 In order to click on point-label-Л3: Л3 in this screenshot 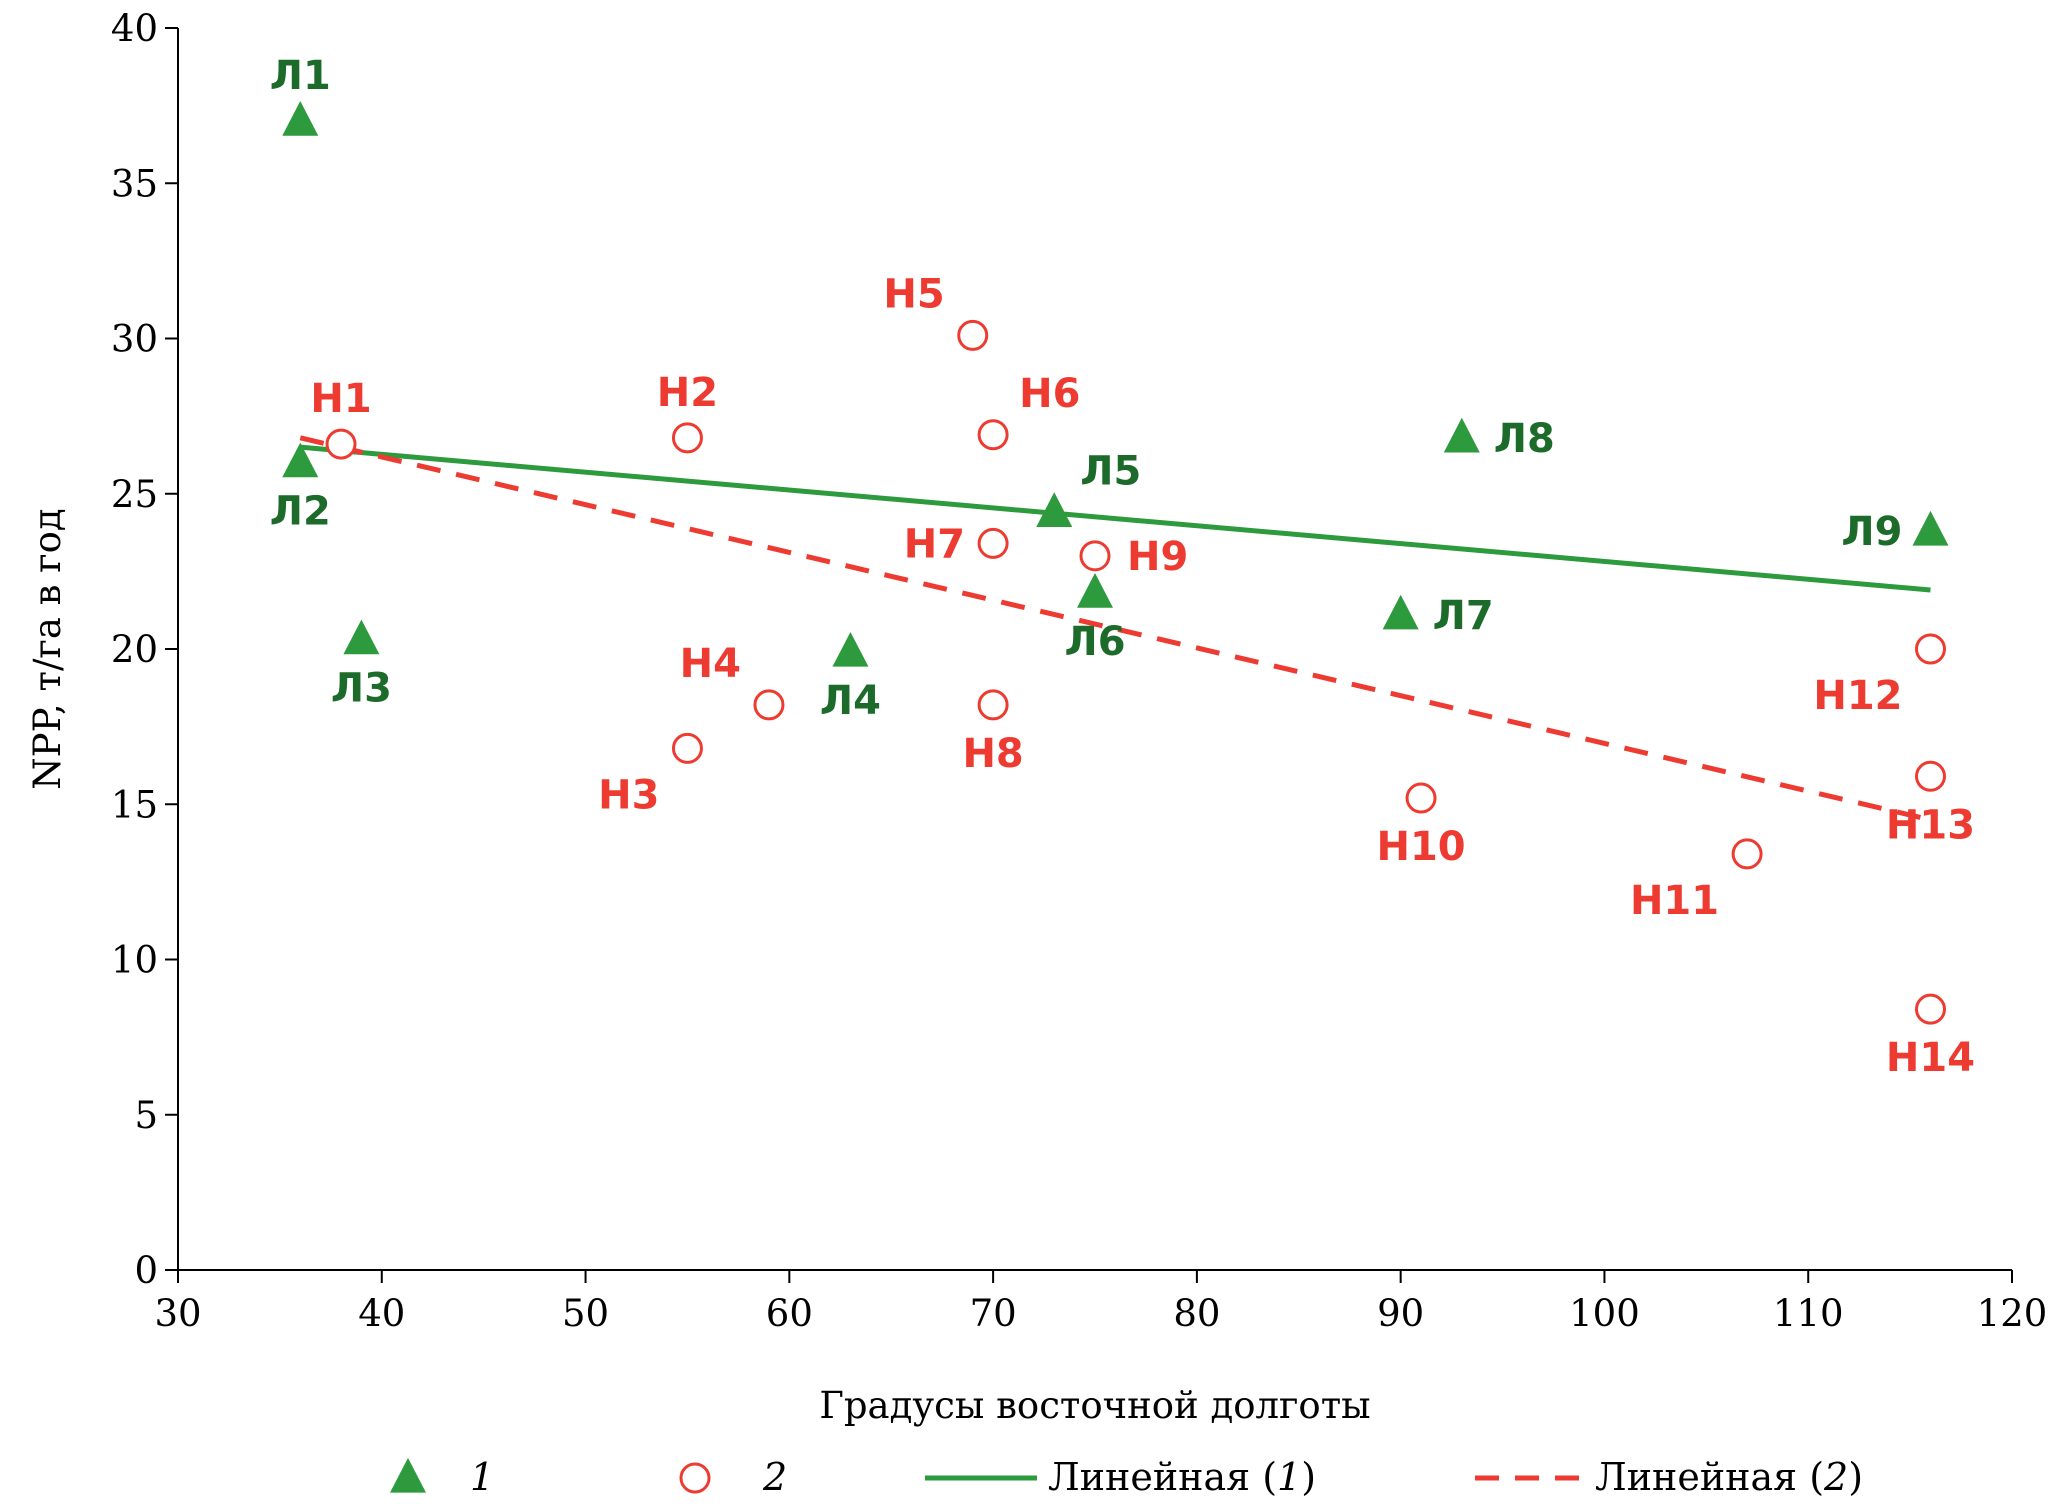, I will do `click(361, 689)`.